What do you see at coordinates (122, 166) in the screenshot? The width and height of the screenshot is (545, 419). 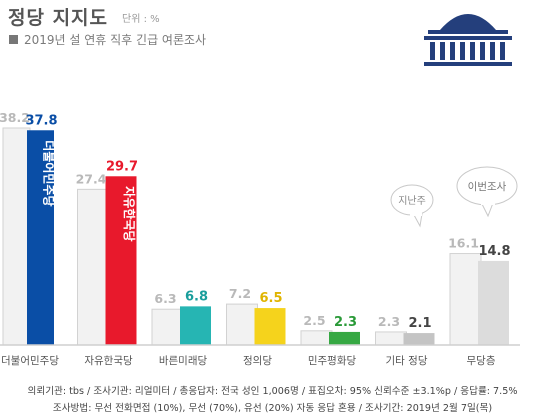 I see `current-value-label: 29.7` at bounding box center [122, 166].